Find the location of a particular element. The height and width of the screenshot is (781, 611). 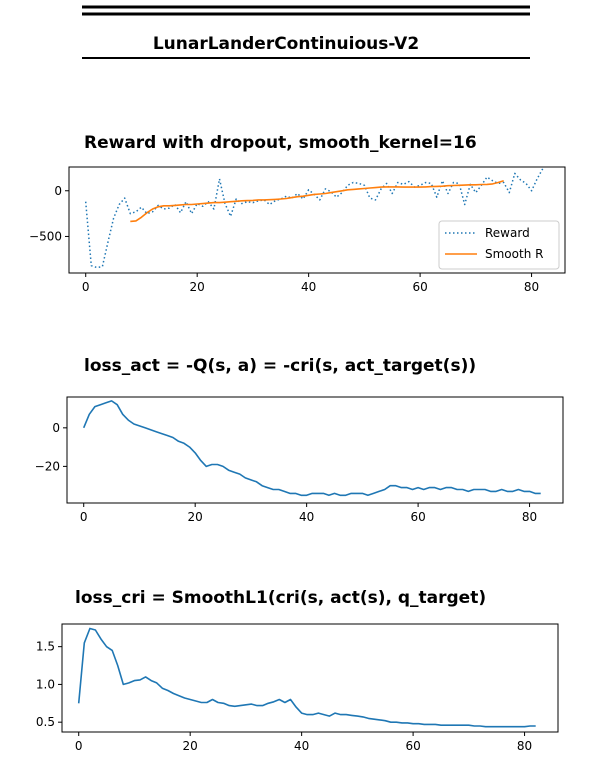

chart-reward-title: Reward with dropout, smooth_kernel=16 is located at coordinates (280, 143).